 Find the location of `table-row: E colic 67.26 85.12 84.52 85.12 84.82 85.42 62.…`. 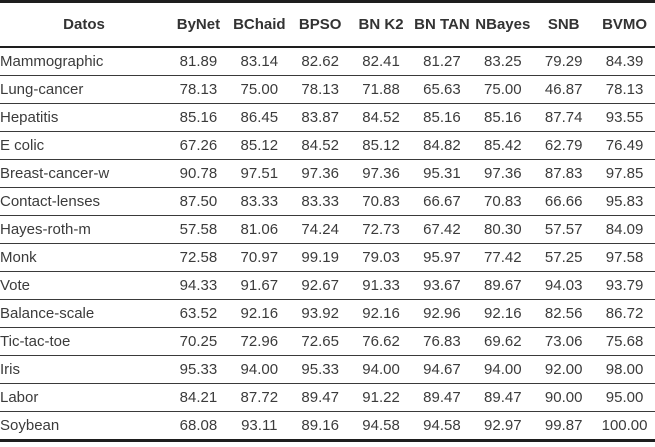

table-row: E colic 67.26 85.12 84.52 85.12 84.82 85.42 62.… is located at coordinates (327, 145).